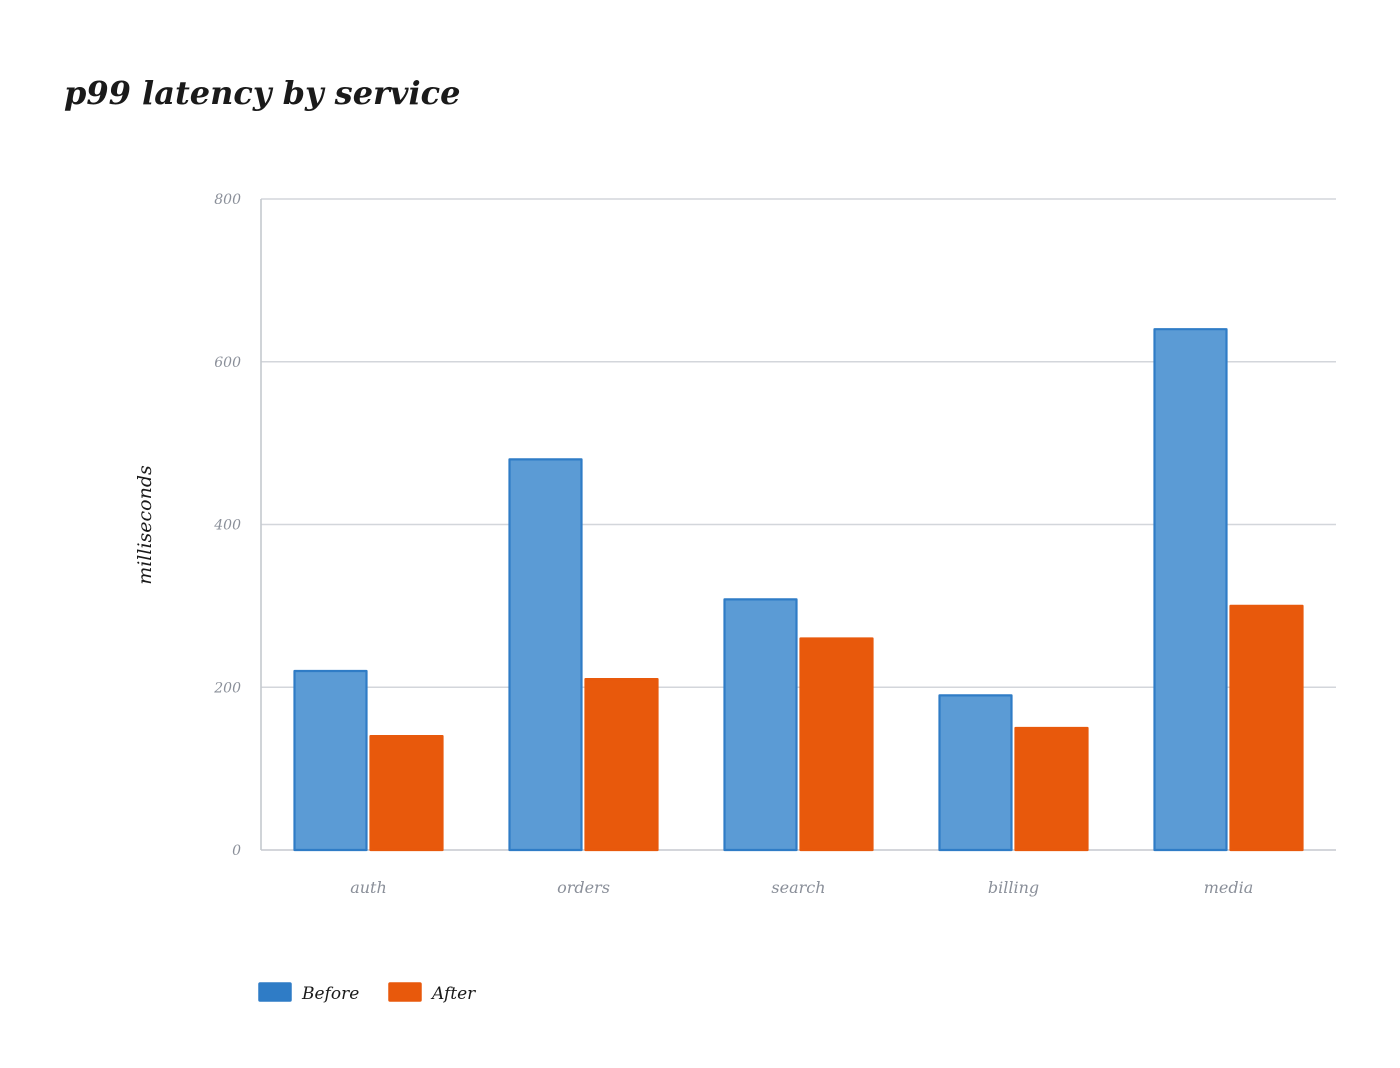 Image resolution: width=1400 pixels, height=1068 pixels. What do you see at coordinates (1266, 728) in the screenshot?
I see `bar-after-media` at bounding box center [1266, 728].